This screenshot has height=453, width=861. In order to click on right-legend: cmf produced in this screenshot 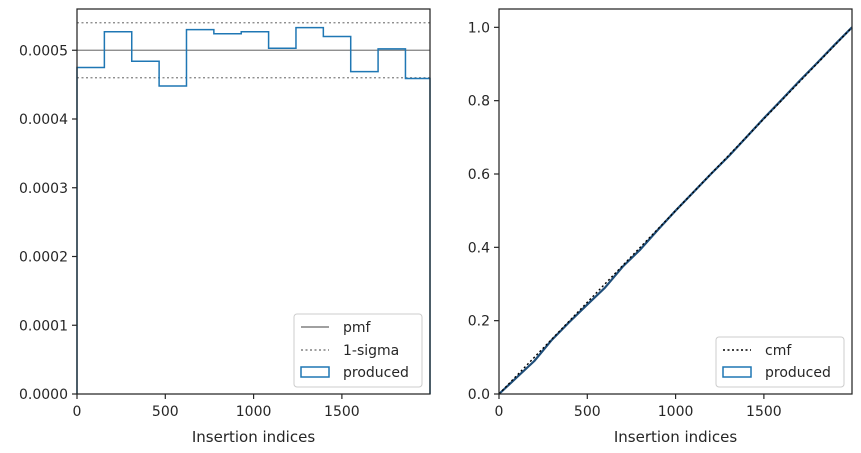, I will do `click(780, 362)`.